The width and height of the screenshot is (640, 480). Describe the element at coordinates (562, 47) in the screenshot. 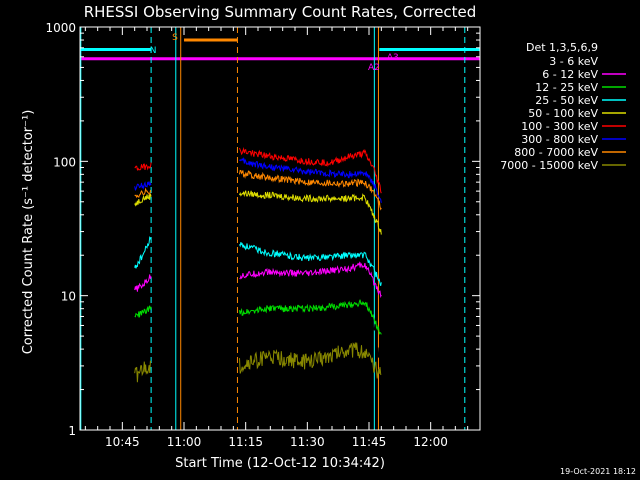

I see `legend-title: Det 1,3,5,6,9` at that location.